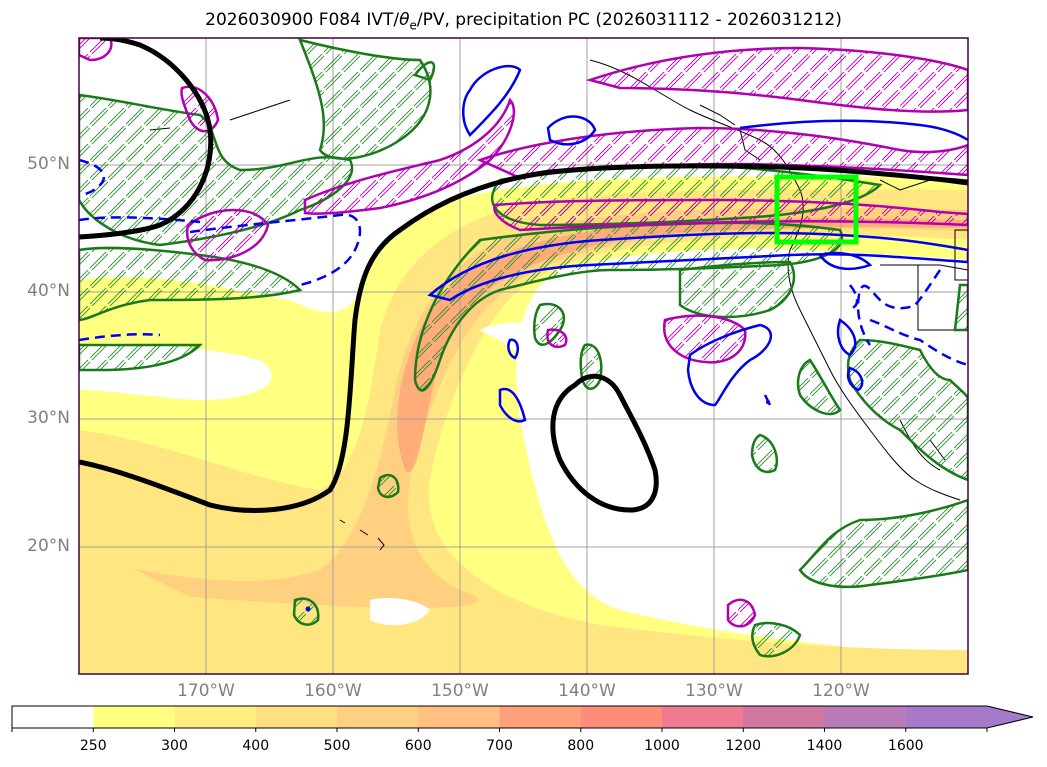 This screenshot has height=767, width=1047. Describe the element at coordinates (499, 746) in the screenshot. I see `colorbar-tick-label: 700` at that location.